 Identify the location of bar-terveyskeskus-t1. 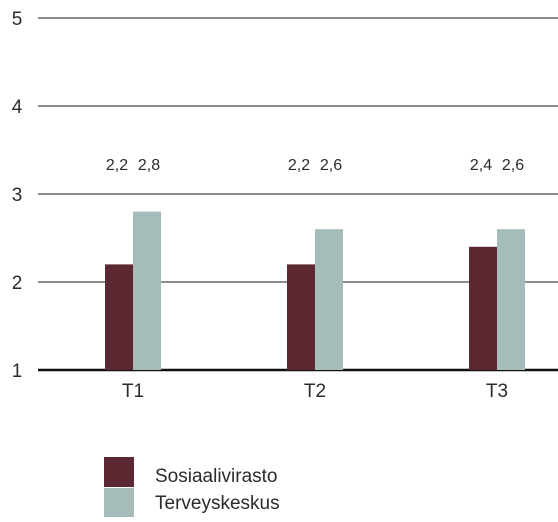
(147, 290).